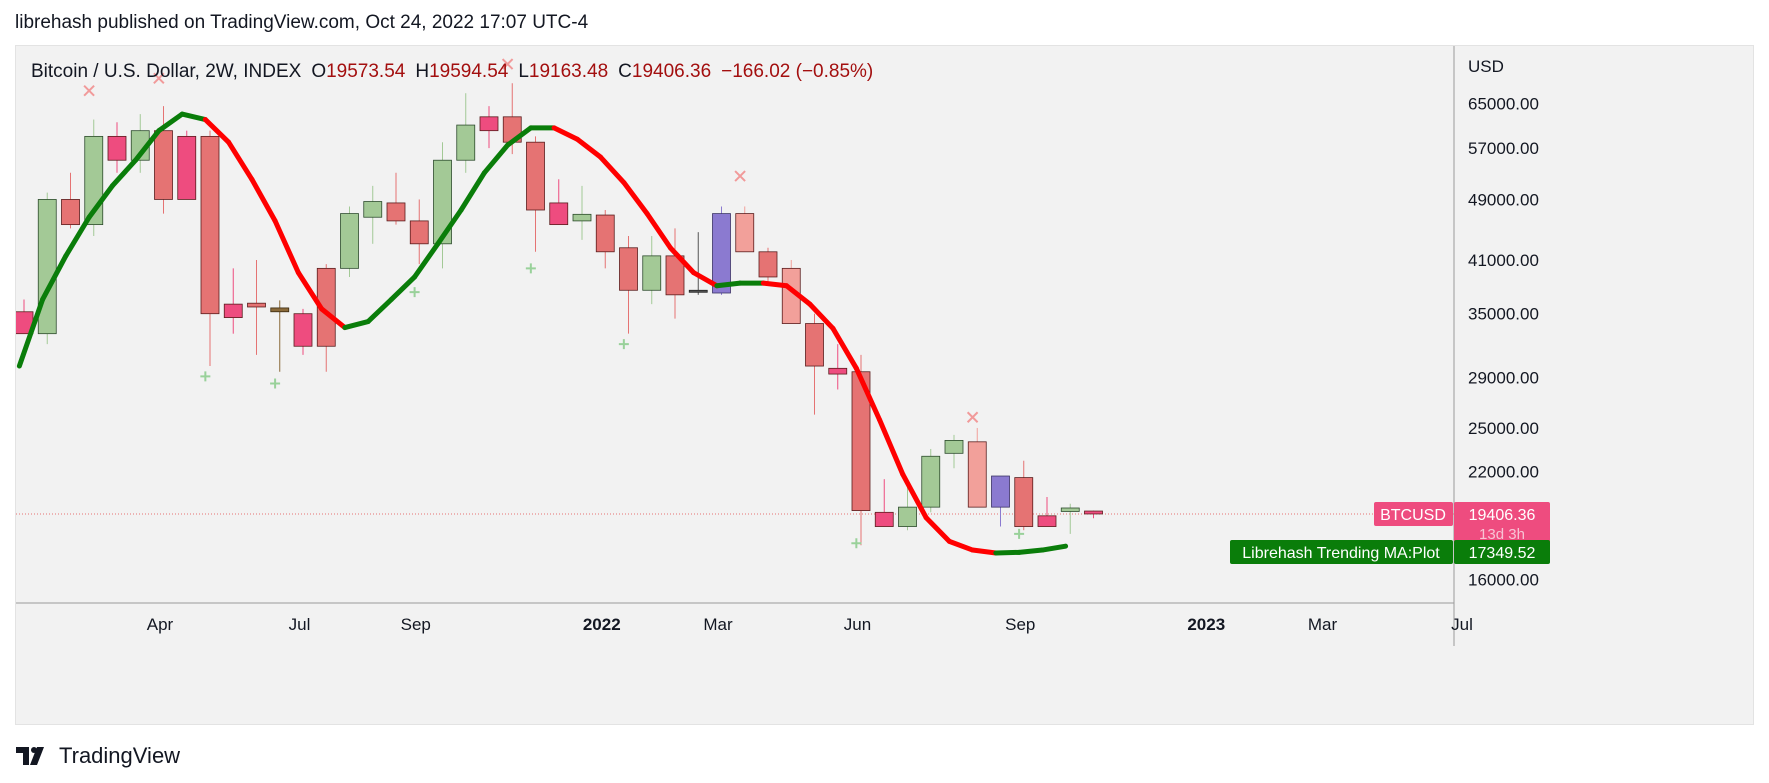 Image resolution: width=1769 pixels, height=783 pixels. I want to click on y-tick-label: 65000.00, so click(1503, 104).